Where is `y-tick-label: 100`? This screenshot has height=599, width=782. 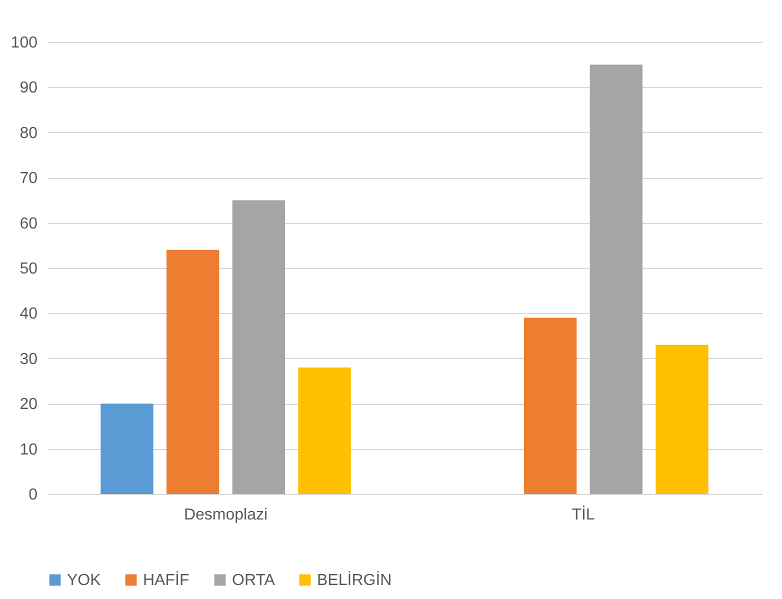
y-tick-label: 100 is located at coordinates (24, 43).